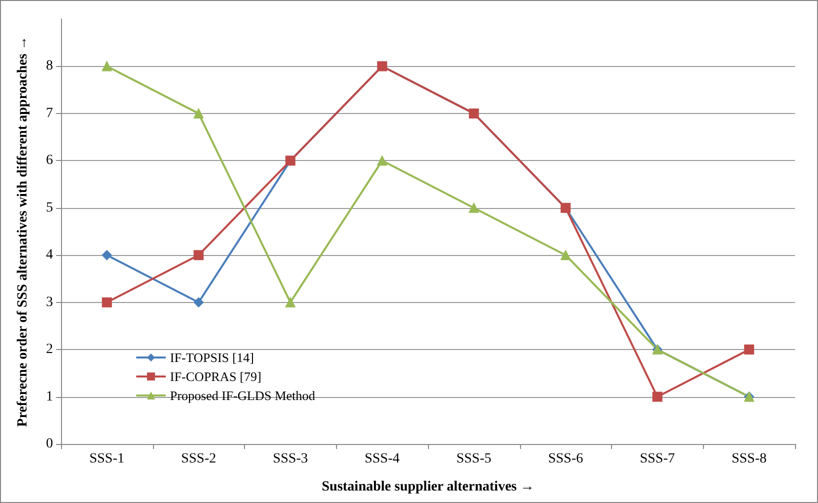 This screenshot has height=503, width=818. Describe the element at coordinates (49, 302) in the screenshot. I see `y-tick-label: 3` at that location.